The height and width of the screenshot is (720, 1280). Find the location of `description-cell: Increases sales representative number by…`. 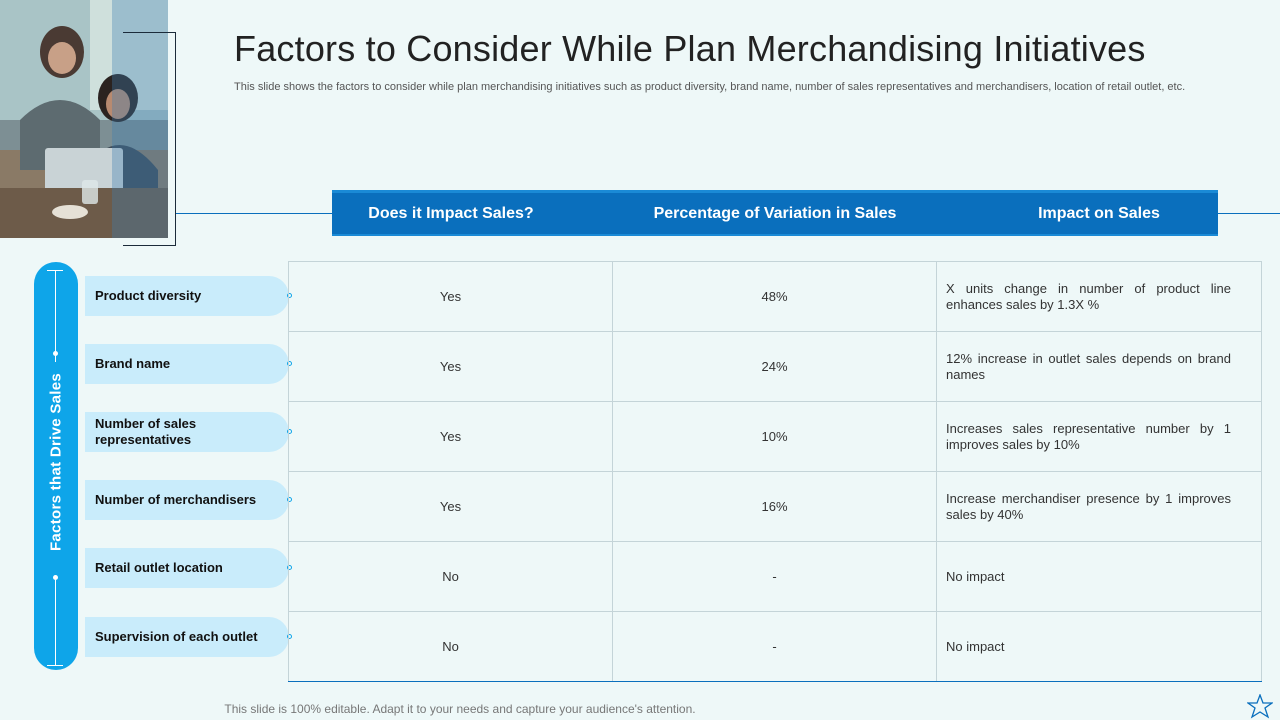

description-cell: Increases sales representative number by… is located at coordinates (1099, 436).